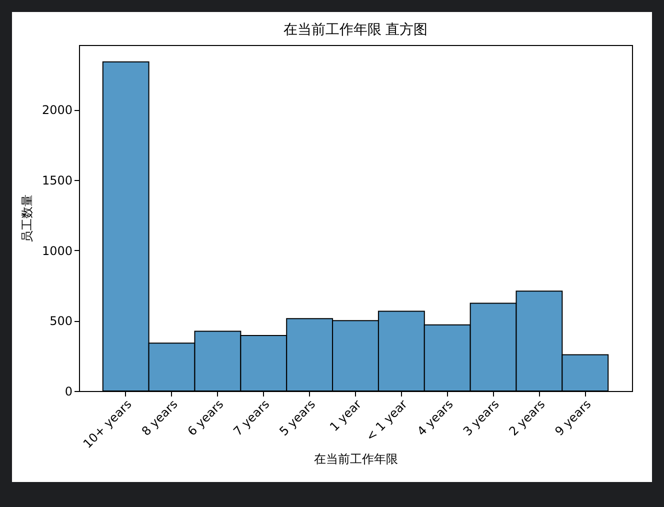  What do you see at coordinates (27, 218) in the screenshot?
I see `y-axis-title: 员工数量` at bounding box center [27, 218].